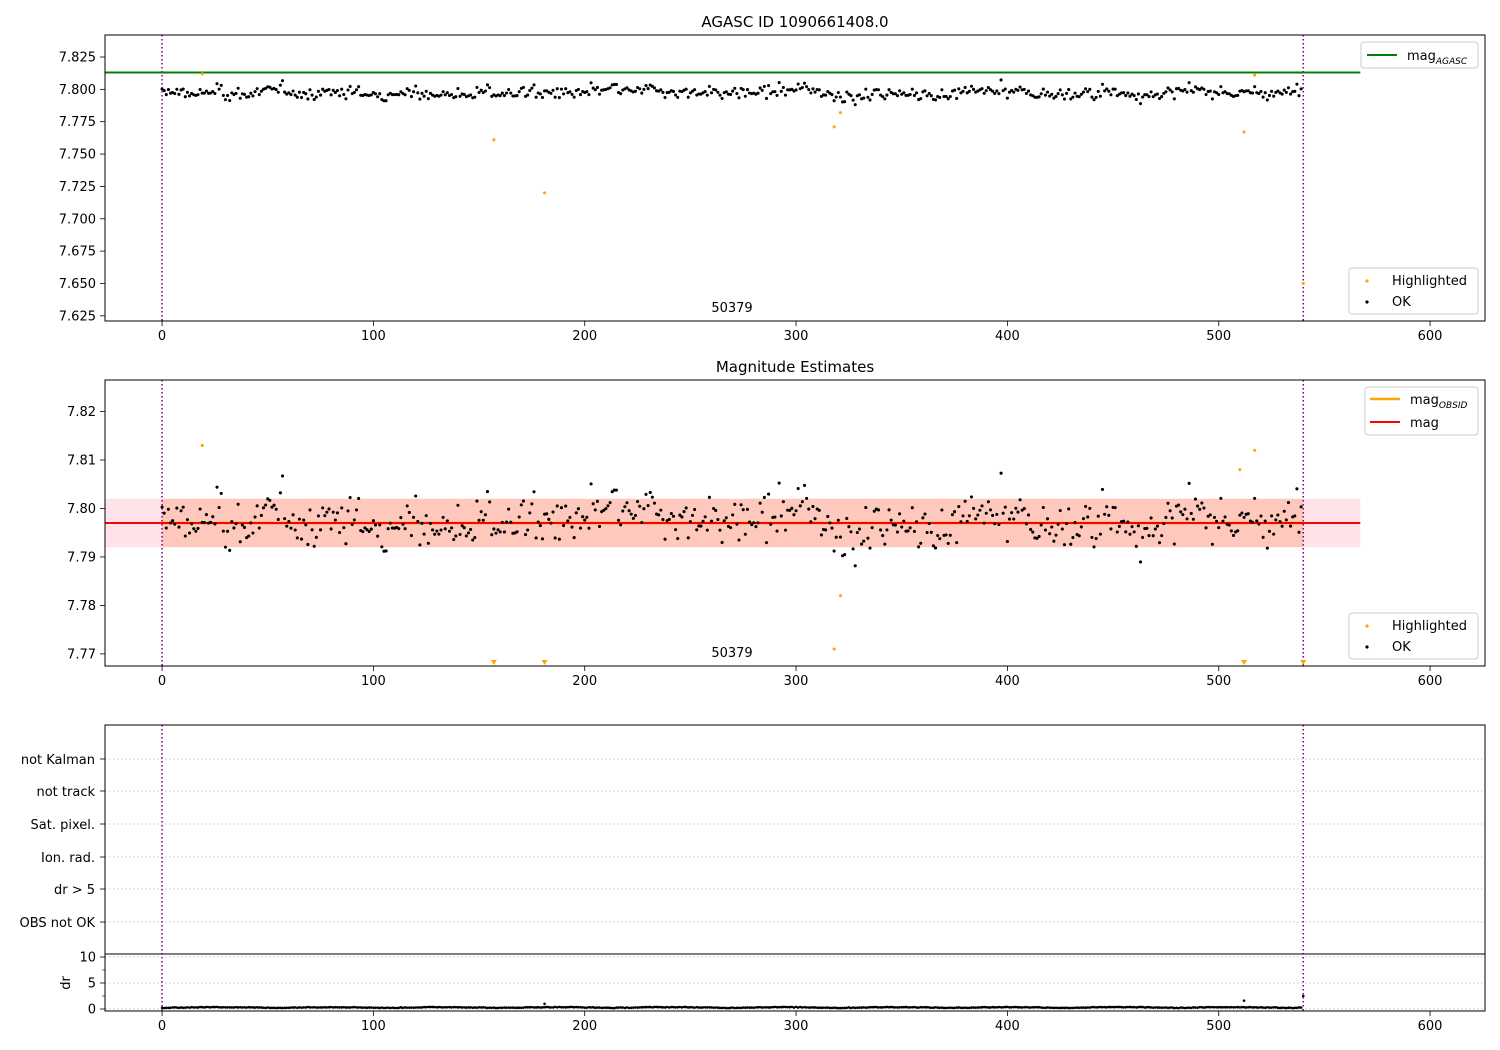 This screenshot has width=1500, height=1050. Describe the element at coordinates (77, 90) in the screenshot. I see `y-tick-label: 7.800` at that location.